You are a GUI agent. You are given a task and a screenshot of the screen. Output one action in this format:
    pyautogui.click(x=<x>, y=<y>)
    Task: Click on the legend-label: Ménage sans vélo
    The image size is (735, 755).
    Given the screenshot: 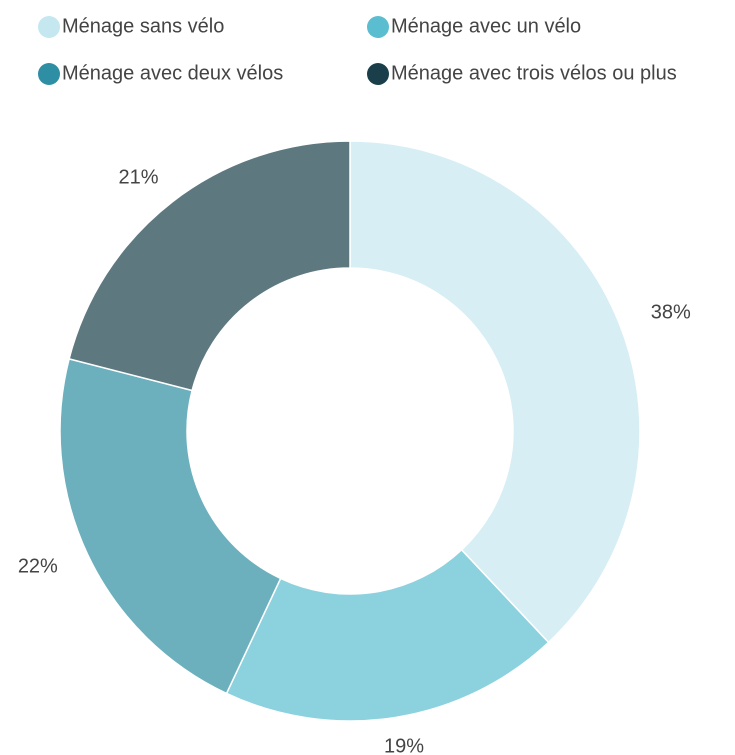 What is the action you would take?
    pyautogui.click(x=143, y=26)
    